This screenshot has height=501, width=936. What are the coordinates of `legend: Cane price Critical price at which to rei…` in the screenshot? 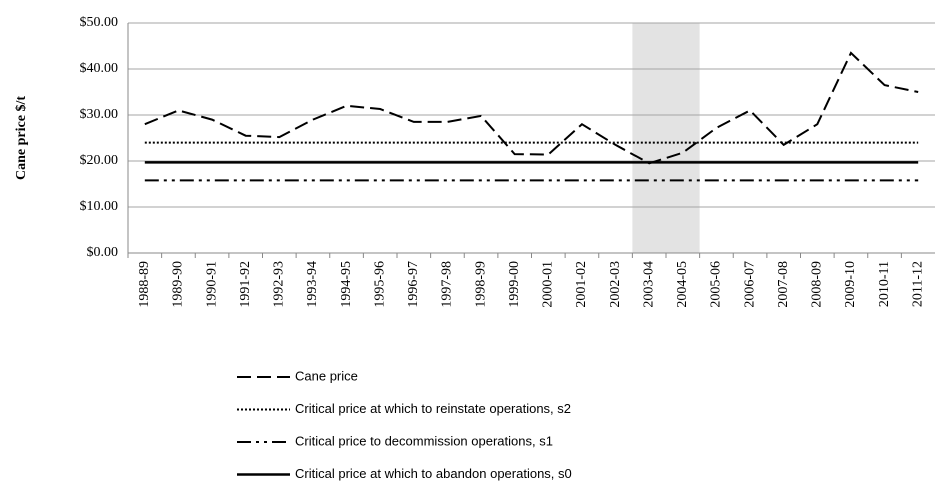 It's located at (404, 424).